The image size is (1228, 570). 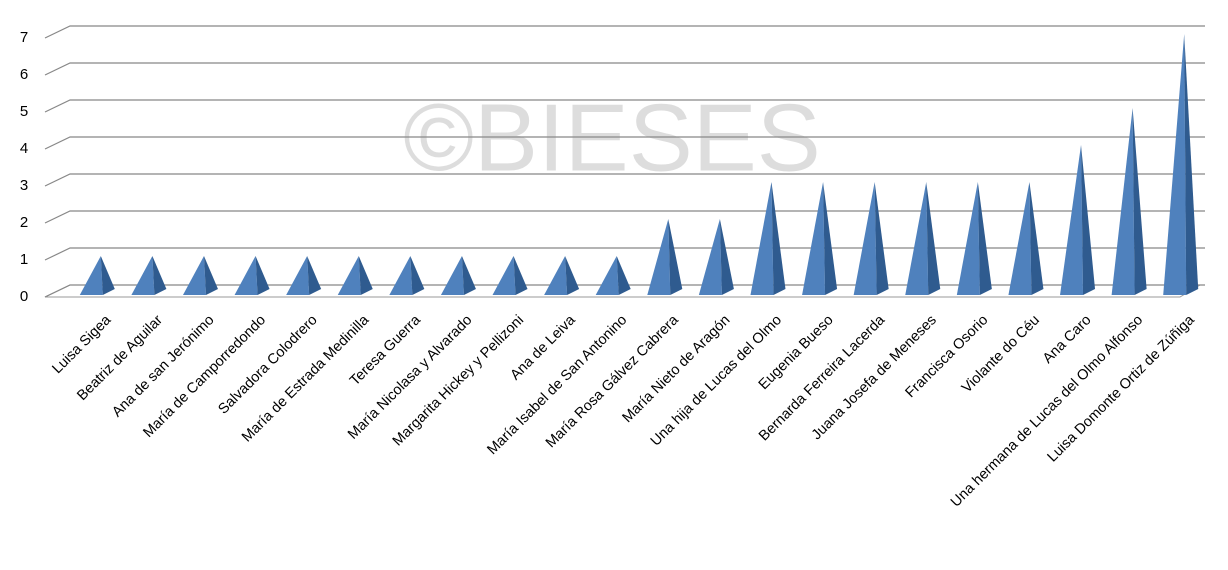 I want to click on y-tick-label: 6, so click(x=24, y=74).